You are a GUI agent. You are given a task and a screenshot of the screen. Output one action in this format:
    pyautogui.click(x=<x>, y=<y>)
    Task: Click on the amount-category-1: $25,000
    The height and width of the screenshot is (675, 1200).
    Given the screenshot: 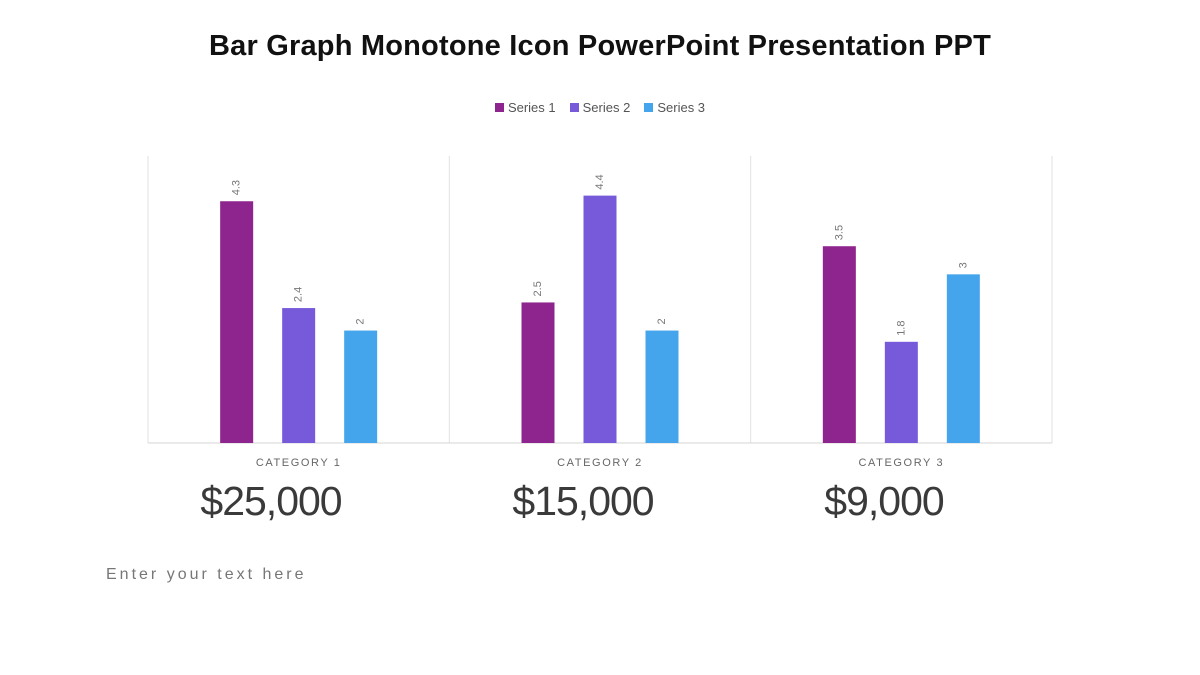 What is the action you would take?
    pyautogui.click(x=271, y=501)
    